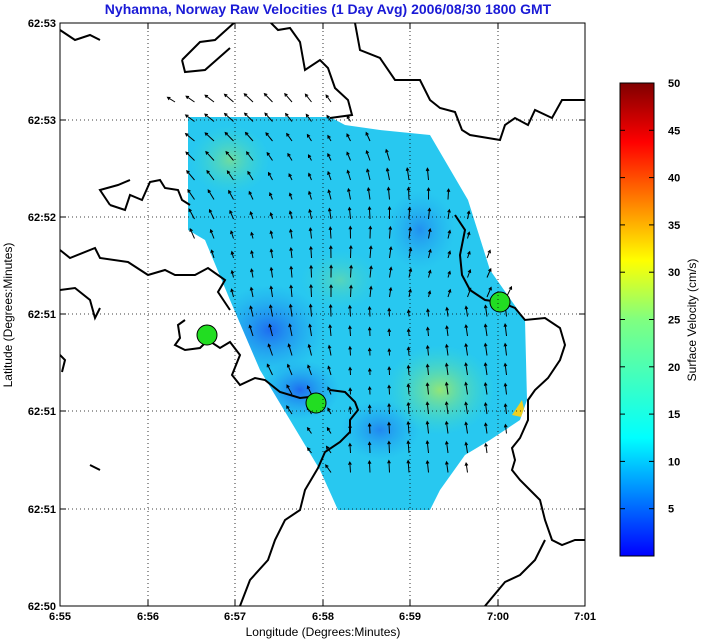 Image resolution: width=702 pixels, height=639 pixels. What do you see at coordinates (637, 319) in the screenshot?
I see `colorbar-gradient` at bounding box center [637, 319].